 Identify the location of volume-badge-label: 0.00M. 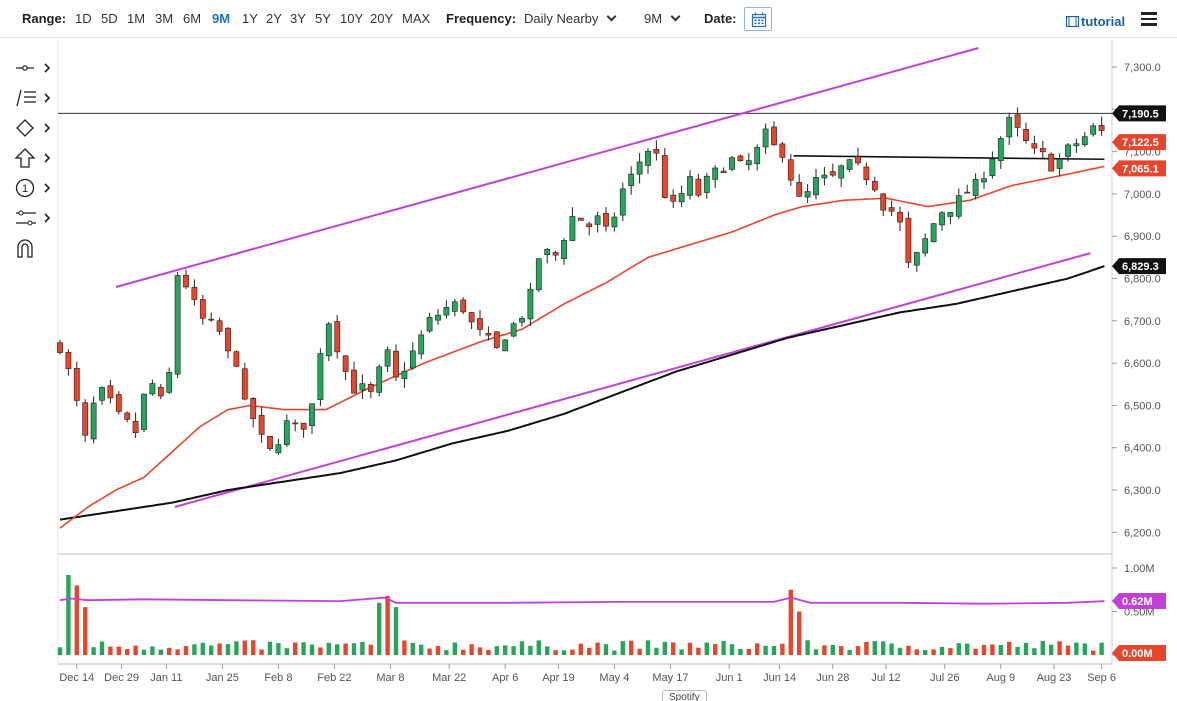
(1137, 654).